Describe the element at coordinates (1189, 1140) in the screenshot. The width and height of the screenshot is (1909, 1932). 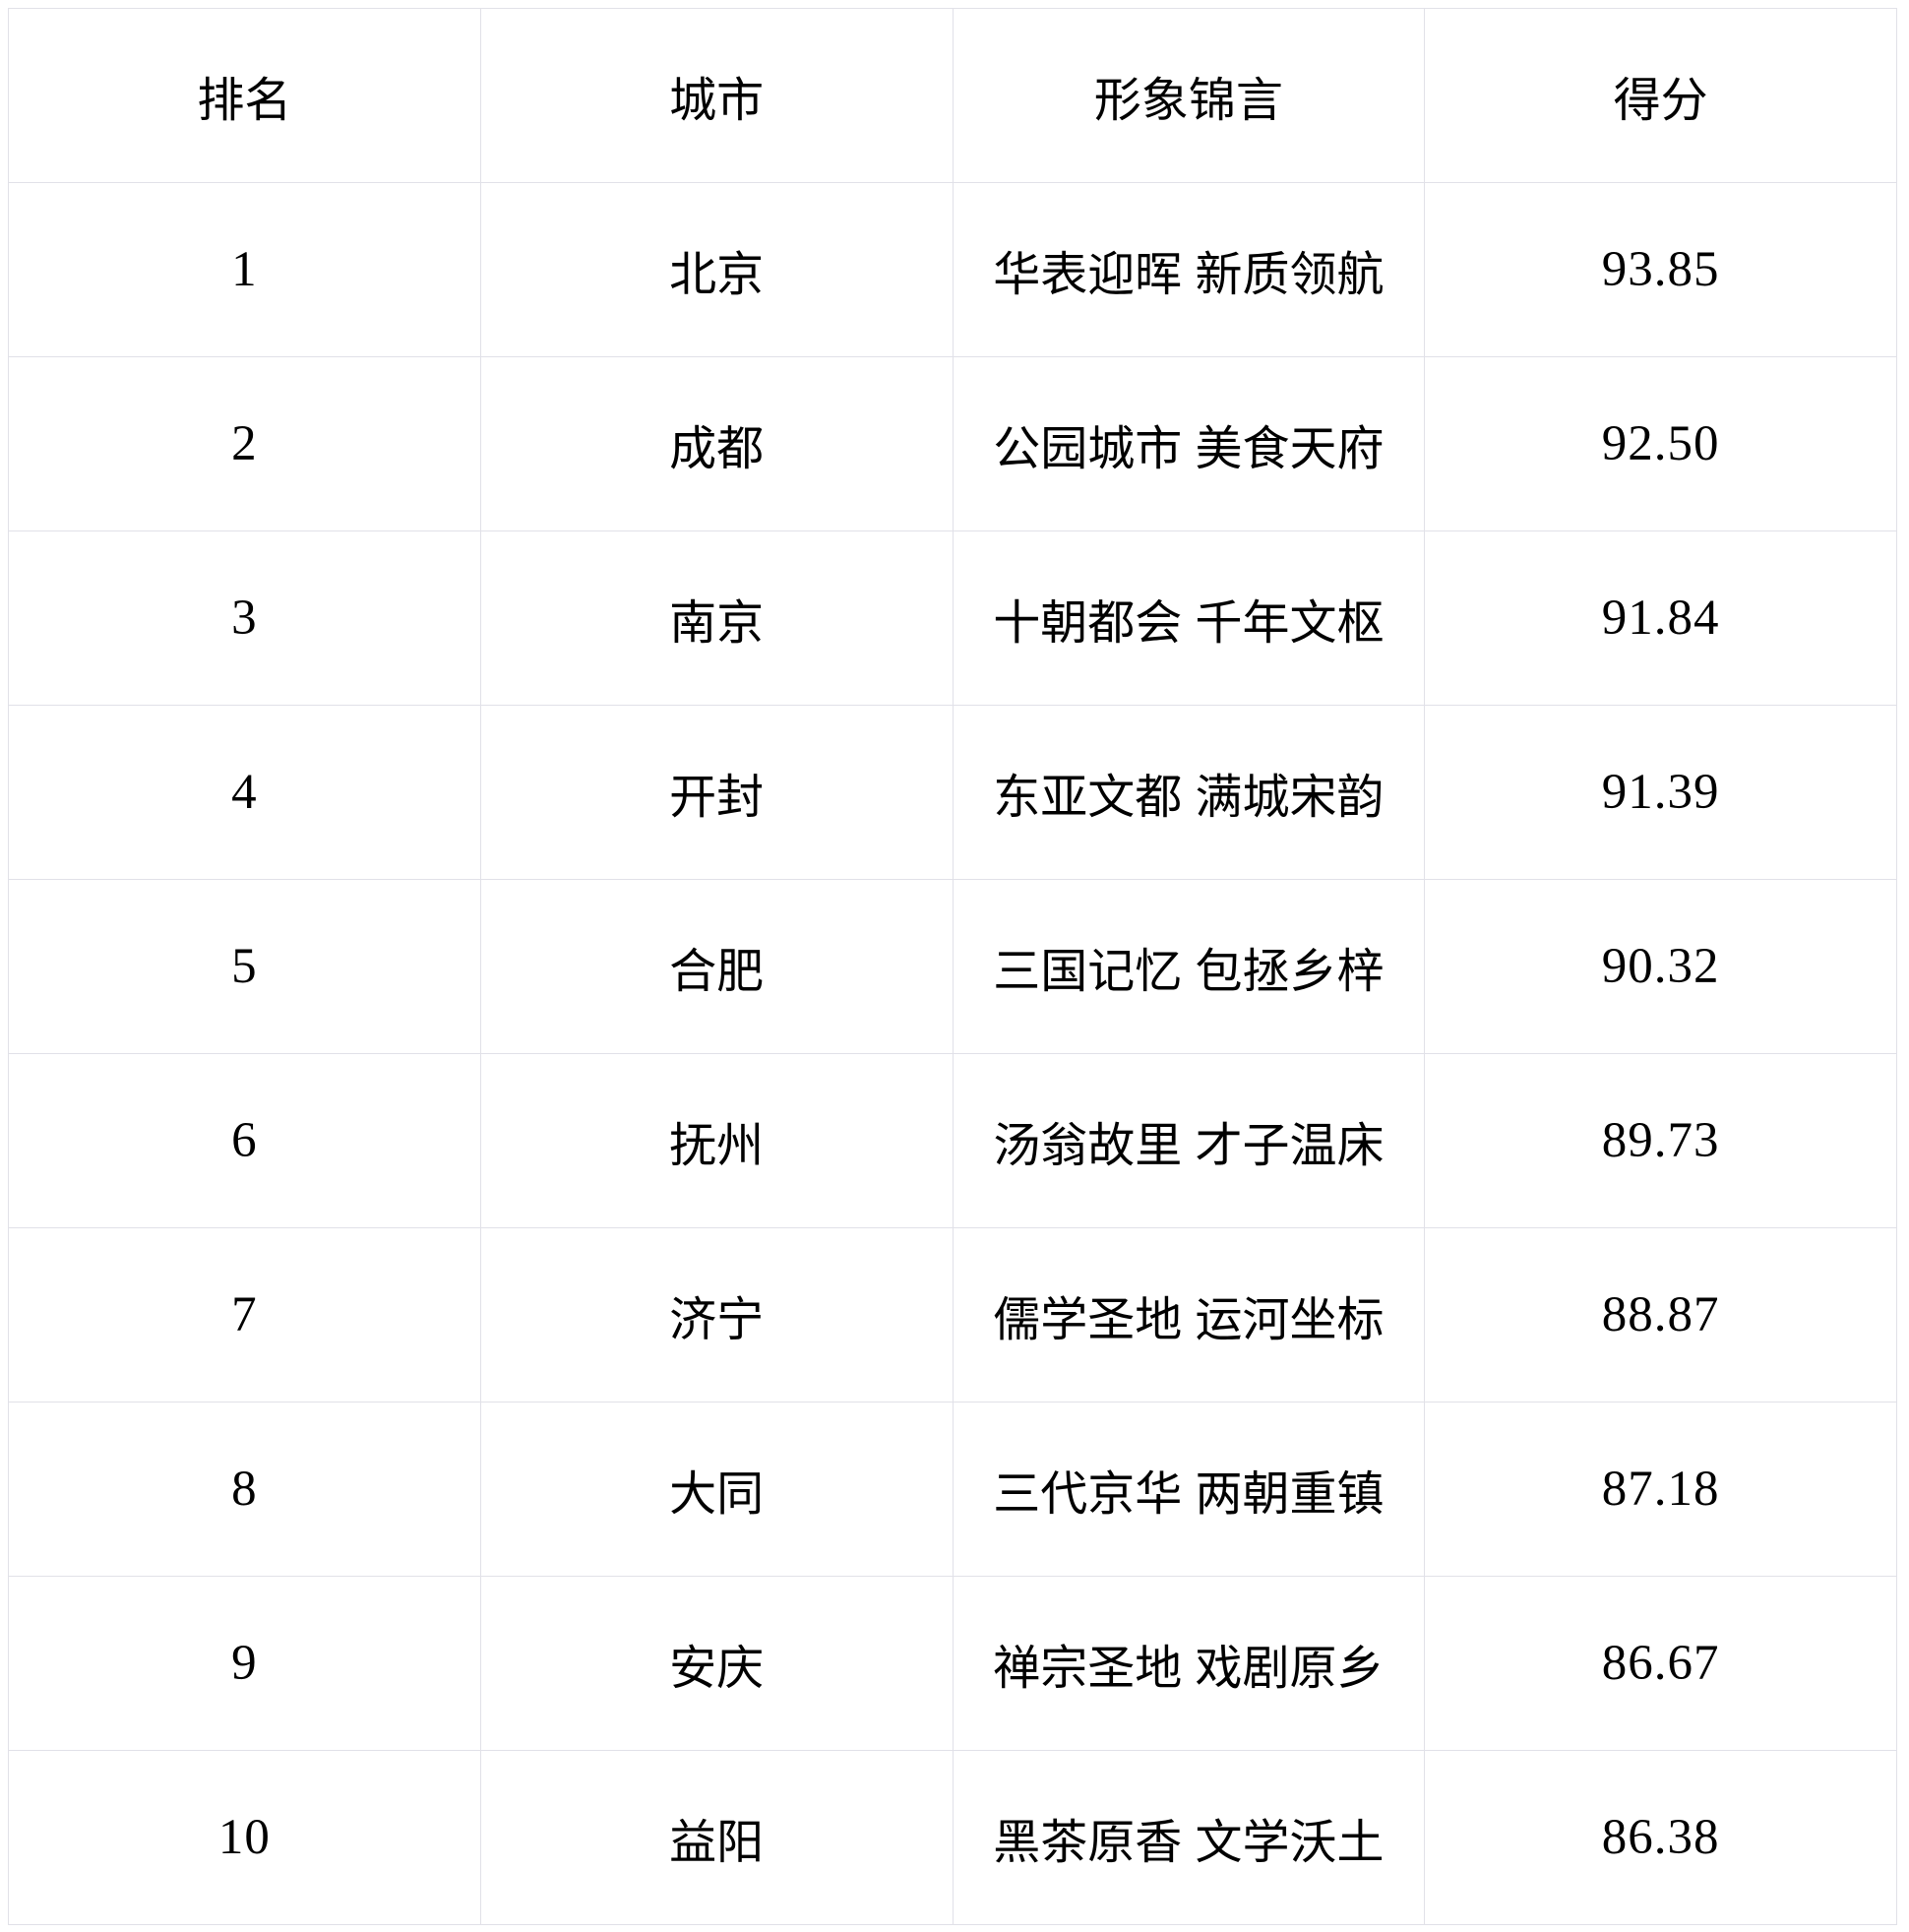
I see `motto-cell: 汤翁故里 才子温床` at that location.